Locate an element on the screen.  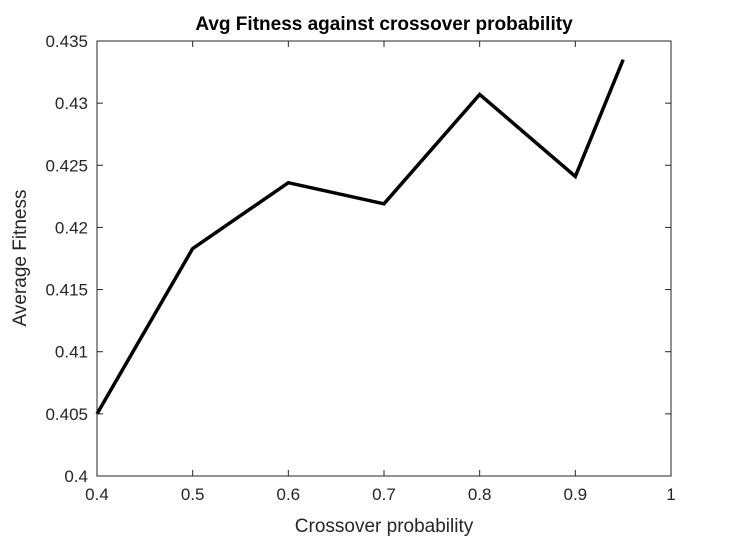
y-tick-label: 0.41 is located at coordinates (71, 352).